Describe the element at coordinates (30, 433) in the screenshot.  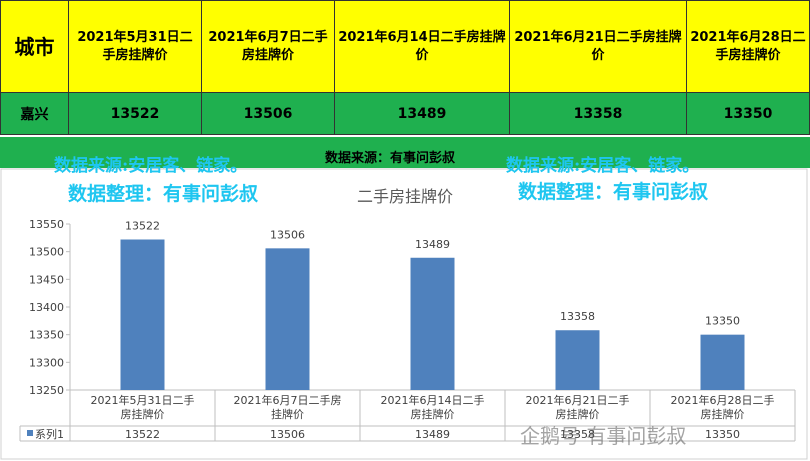
I see `legend-swatch` at that location.